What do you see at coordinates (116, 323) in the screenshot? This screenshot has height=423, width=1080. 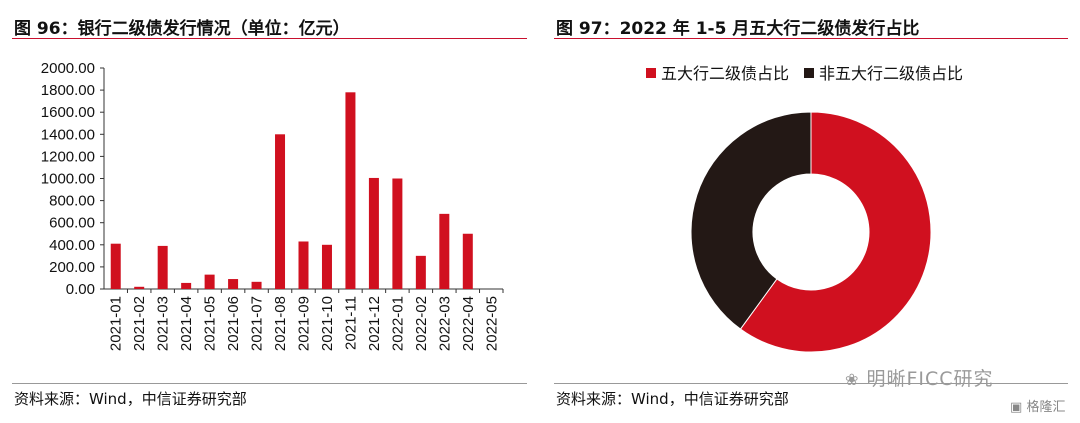 I see `x-tick-label: 2021-01` at bounding box center [116, 323].